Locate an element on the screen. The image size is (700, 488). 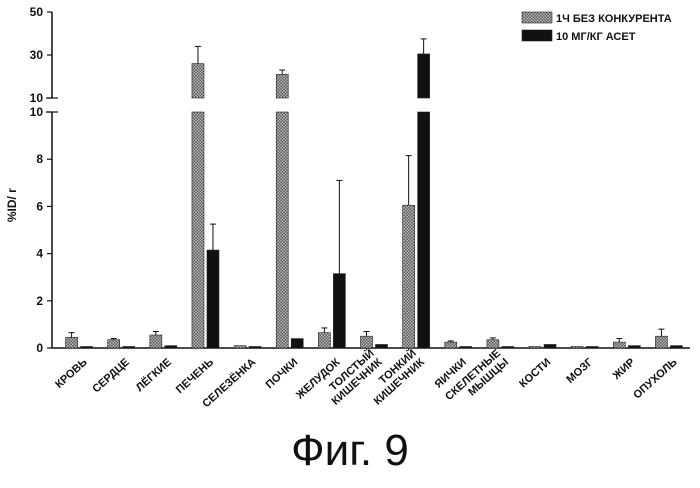
figure-caption: Фиг. 9 is located at coordinates (350, 451).